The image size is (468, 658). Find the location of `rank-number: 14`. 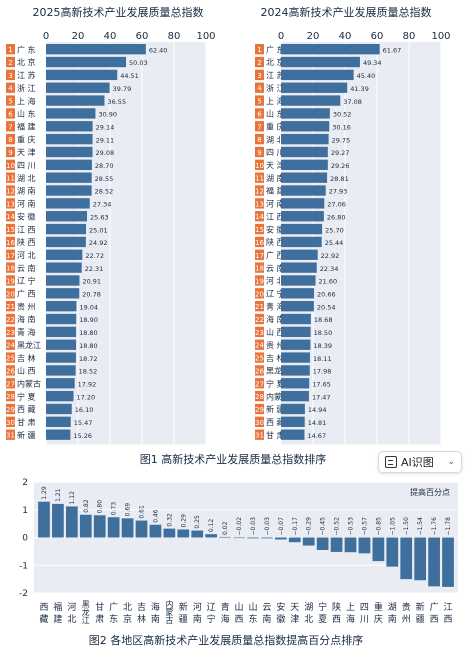

rank-number: 14 is located at coordinates (259, 217).